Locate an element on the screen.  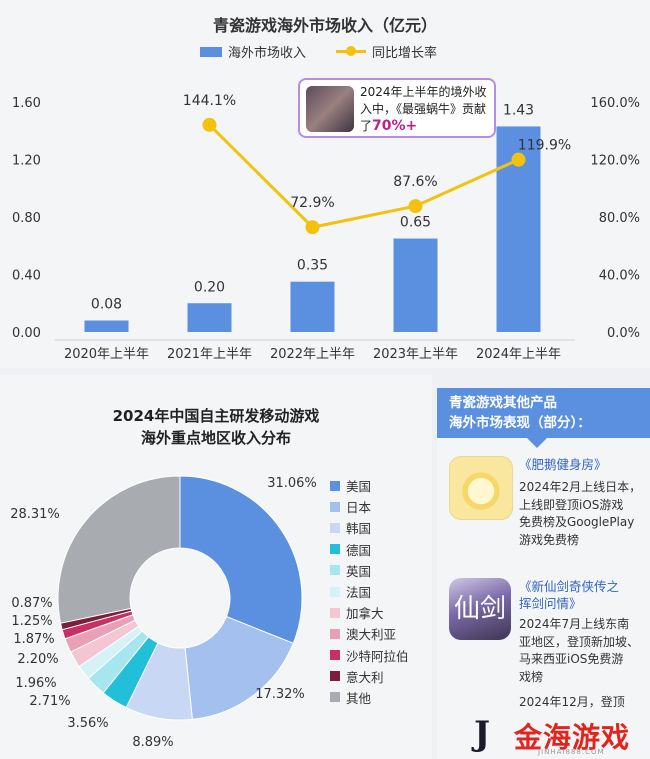
pie-legend-label: 意大利 is located at coordinates (365, 677).